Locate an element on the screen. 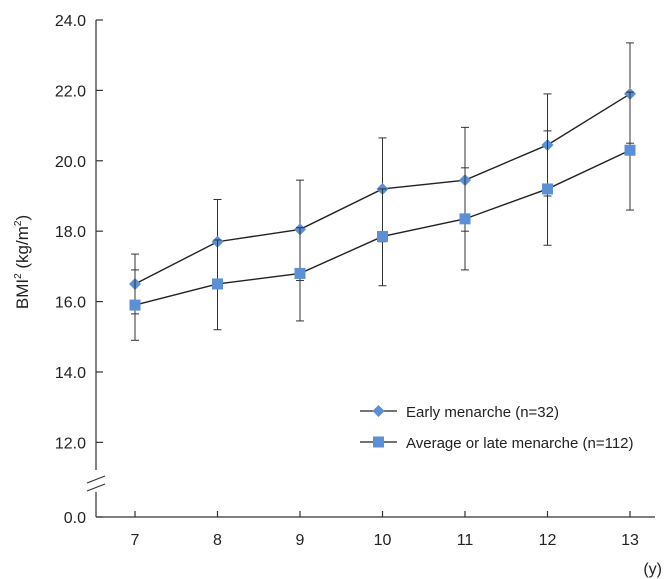  x-ticks: 7 8 9 10 11 12 13 is located at coordinates (385, 530).